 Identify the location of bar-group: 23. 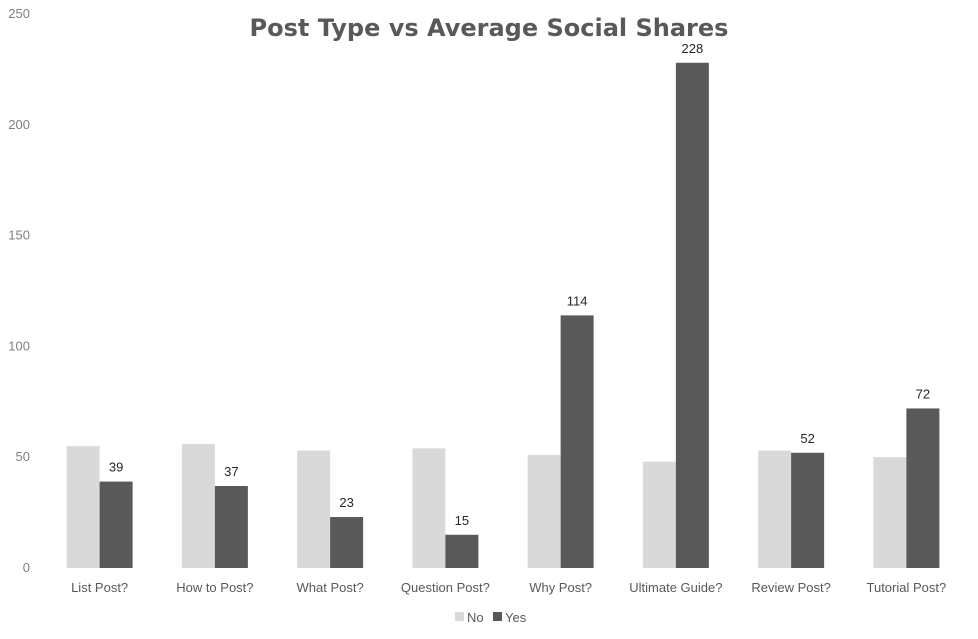
(330, 509).